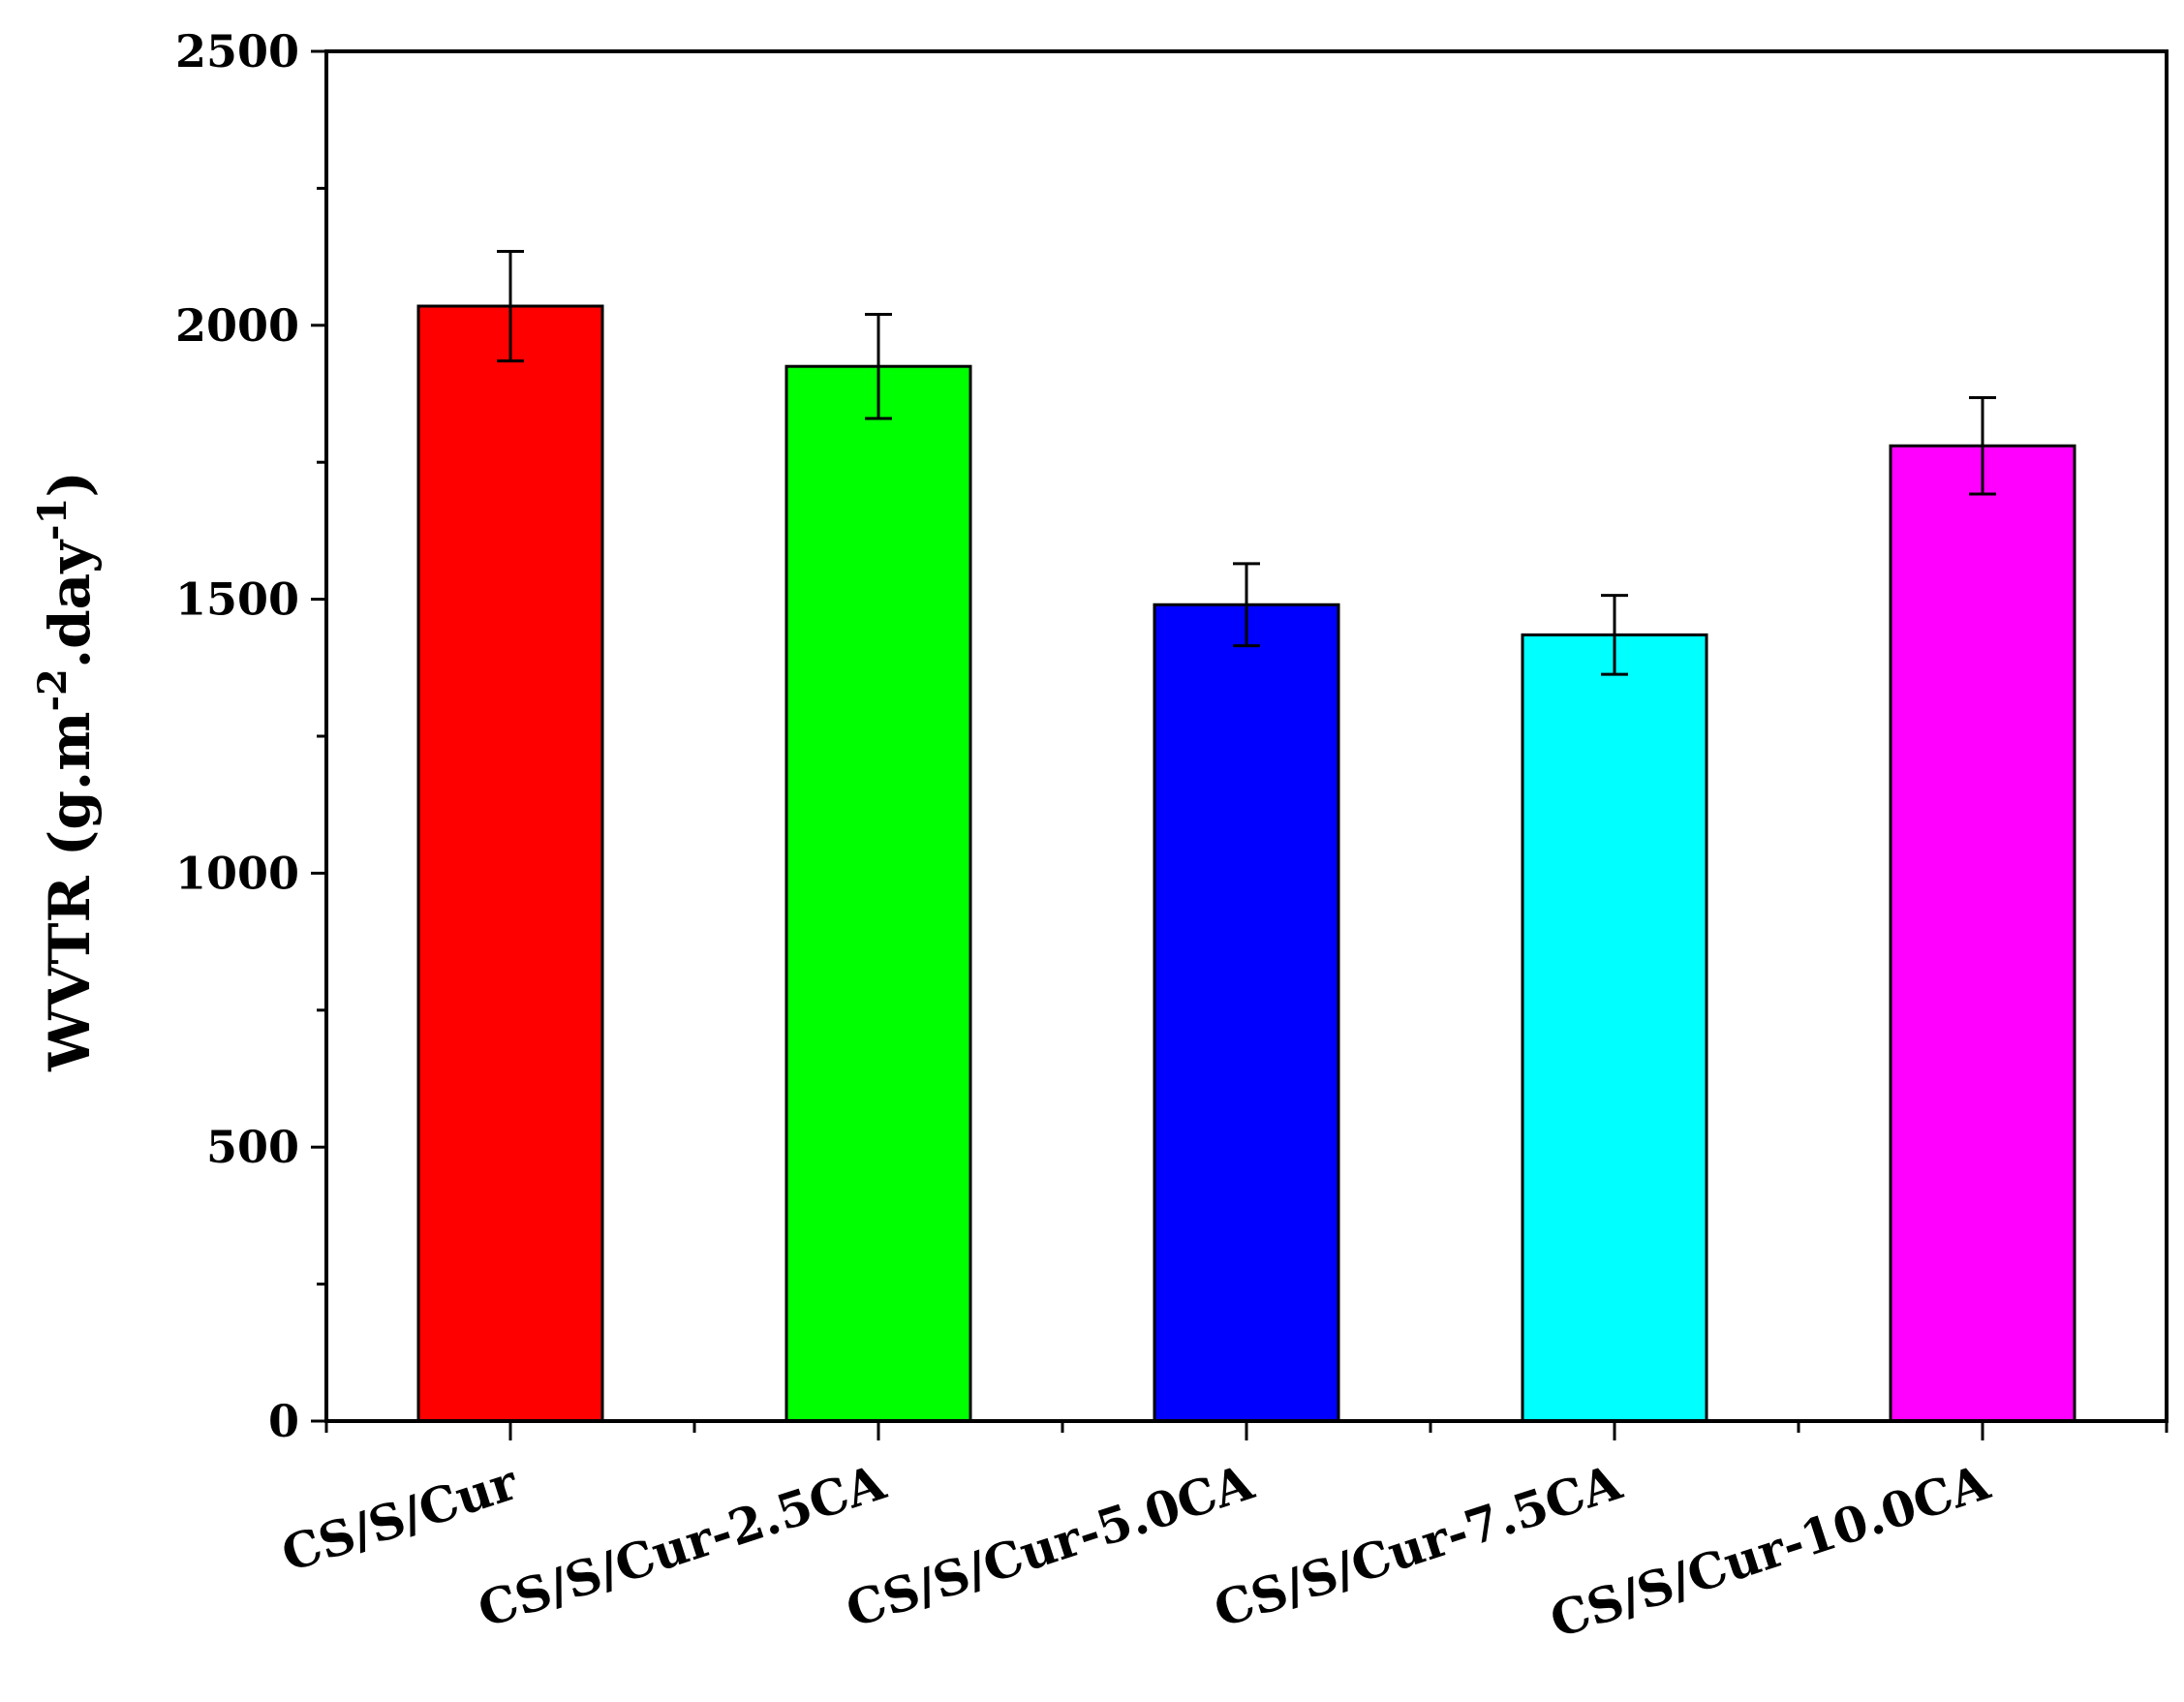 The image size is (2184, 1702). I want to click on y-axis-label-end: ), so click(70, 484).